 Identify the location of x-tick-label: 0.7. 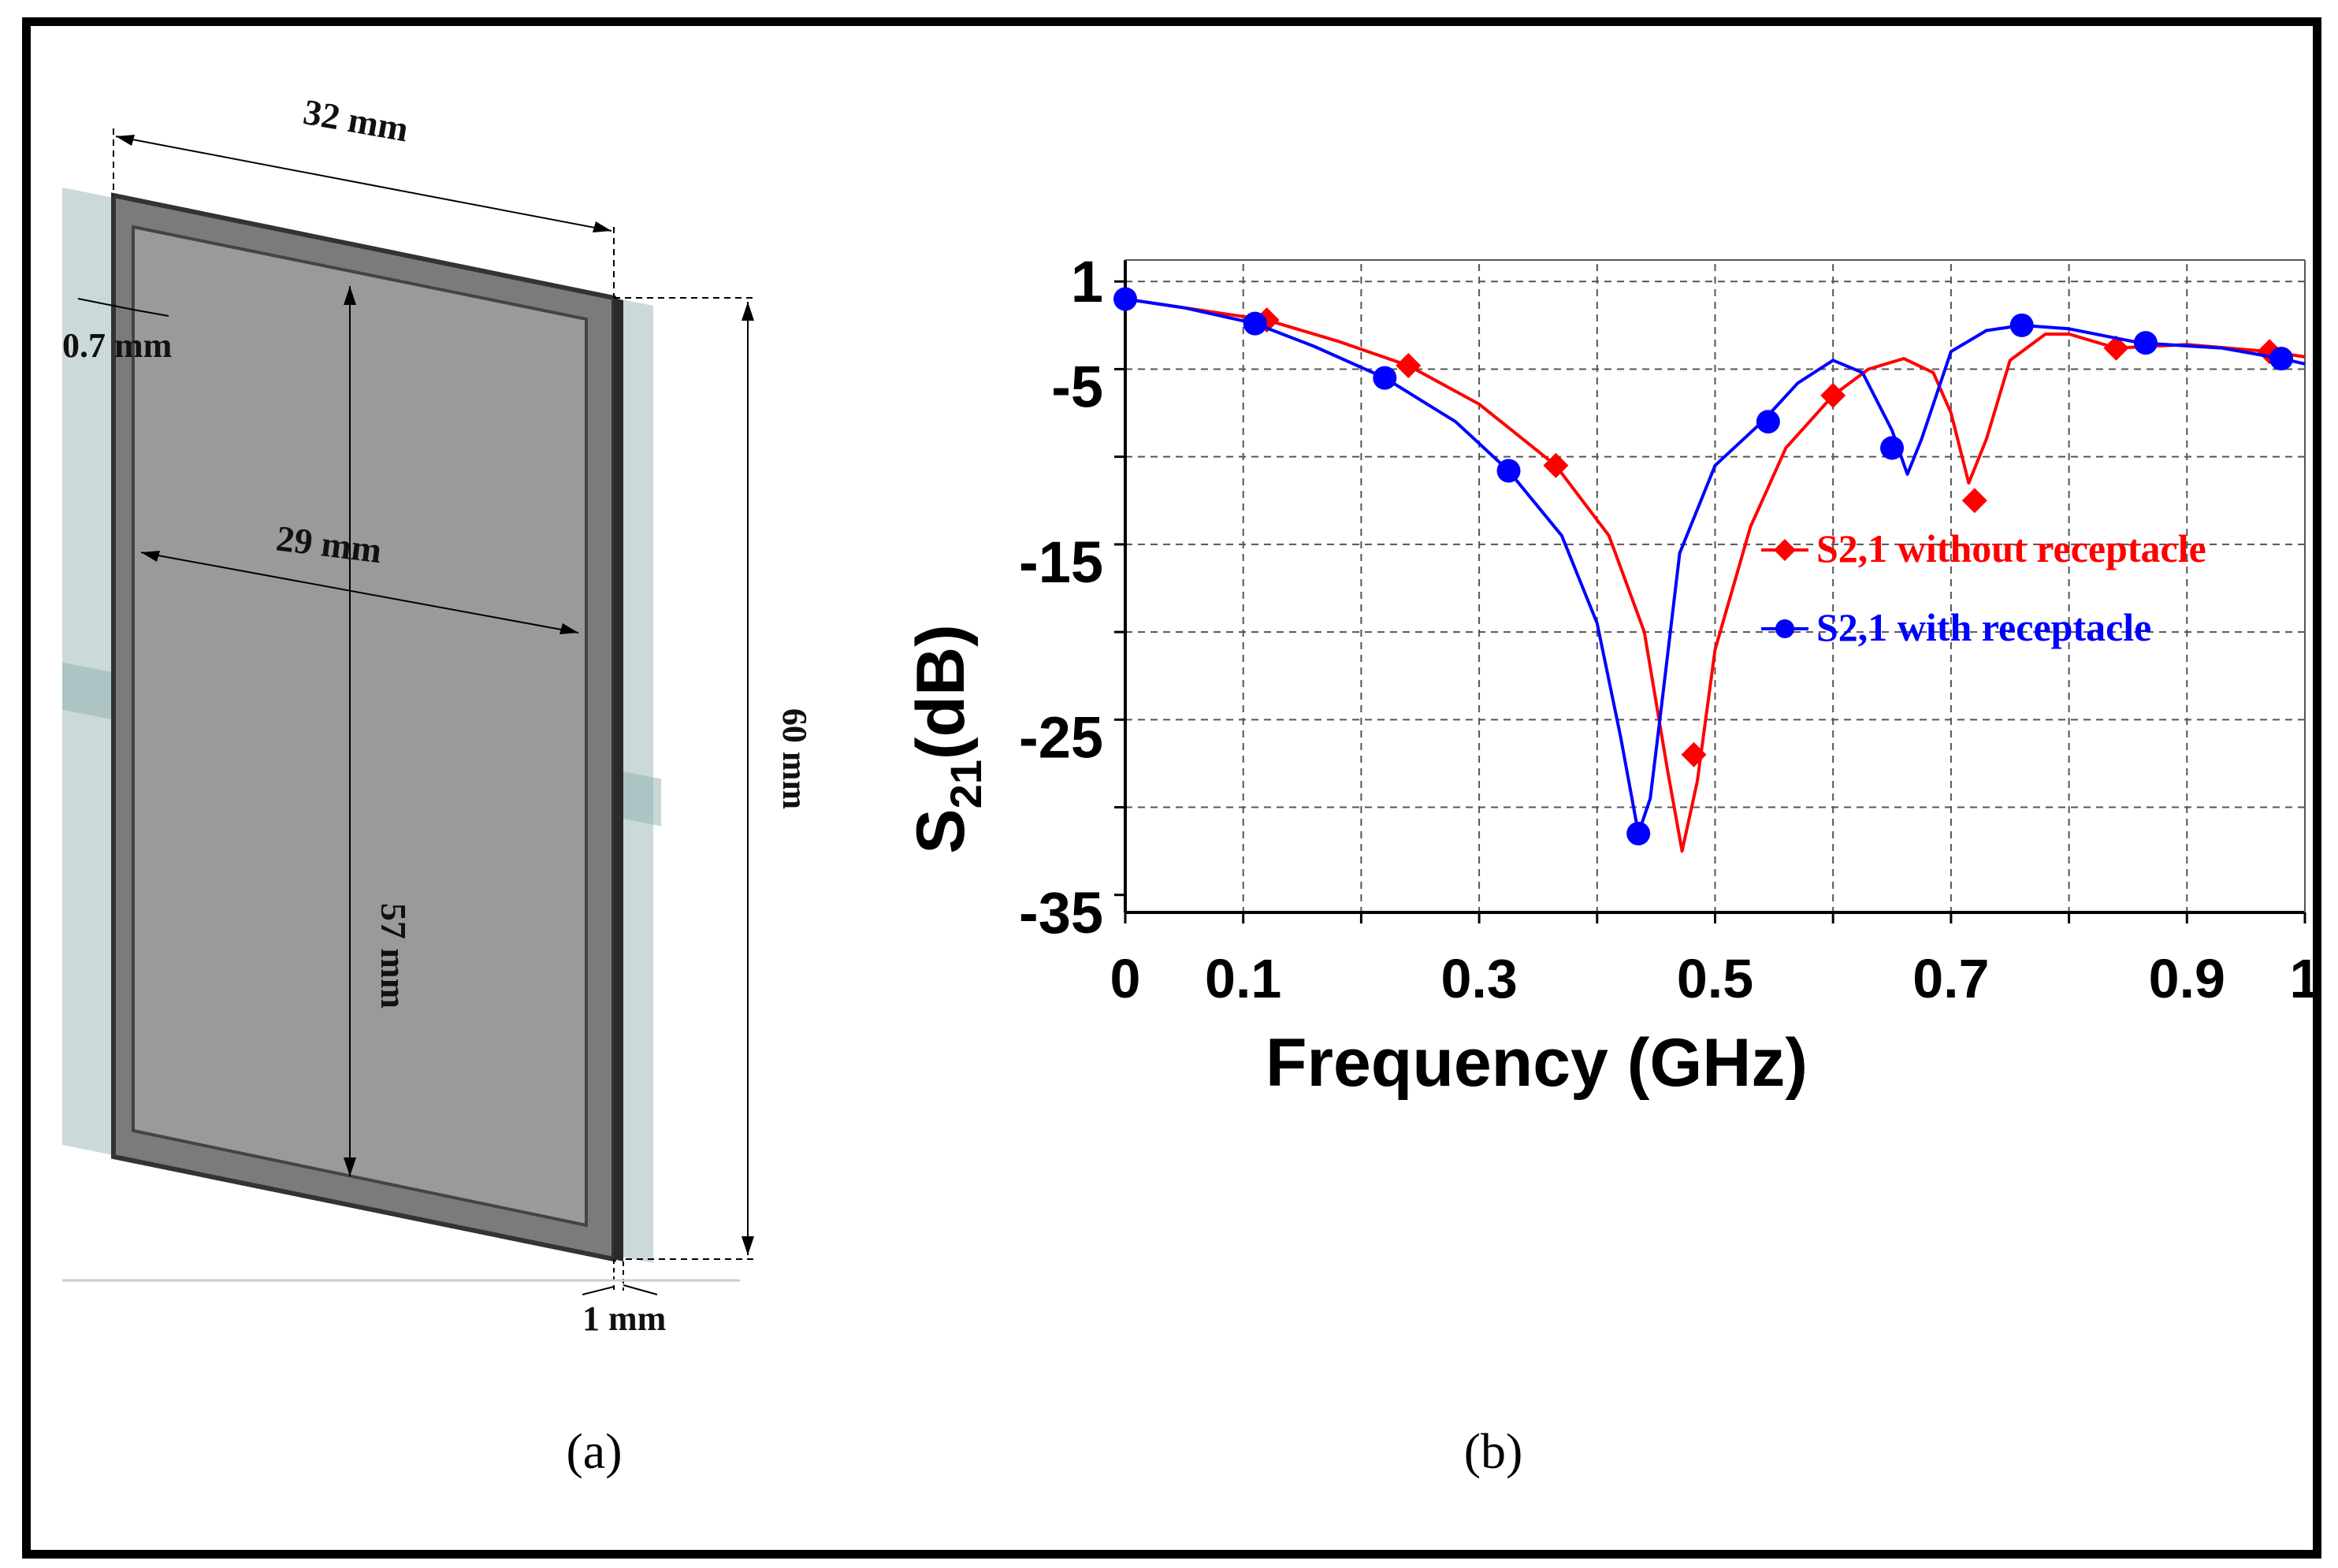
(1950, 978).